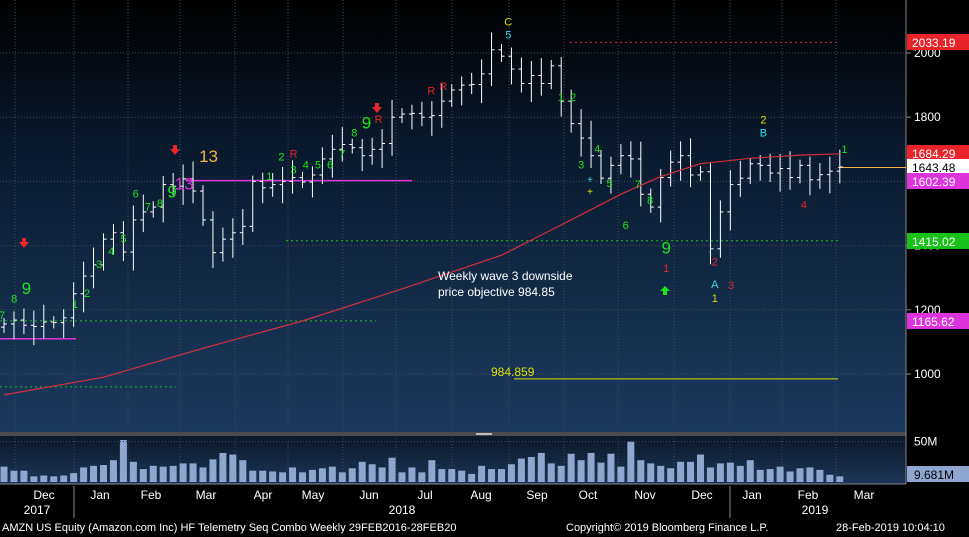 The image size is (969, 537). Describe the element at coordinates (590, 180) in the screenshot. I see `plus-marker: +` at that location.